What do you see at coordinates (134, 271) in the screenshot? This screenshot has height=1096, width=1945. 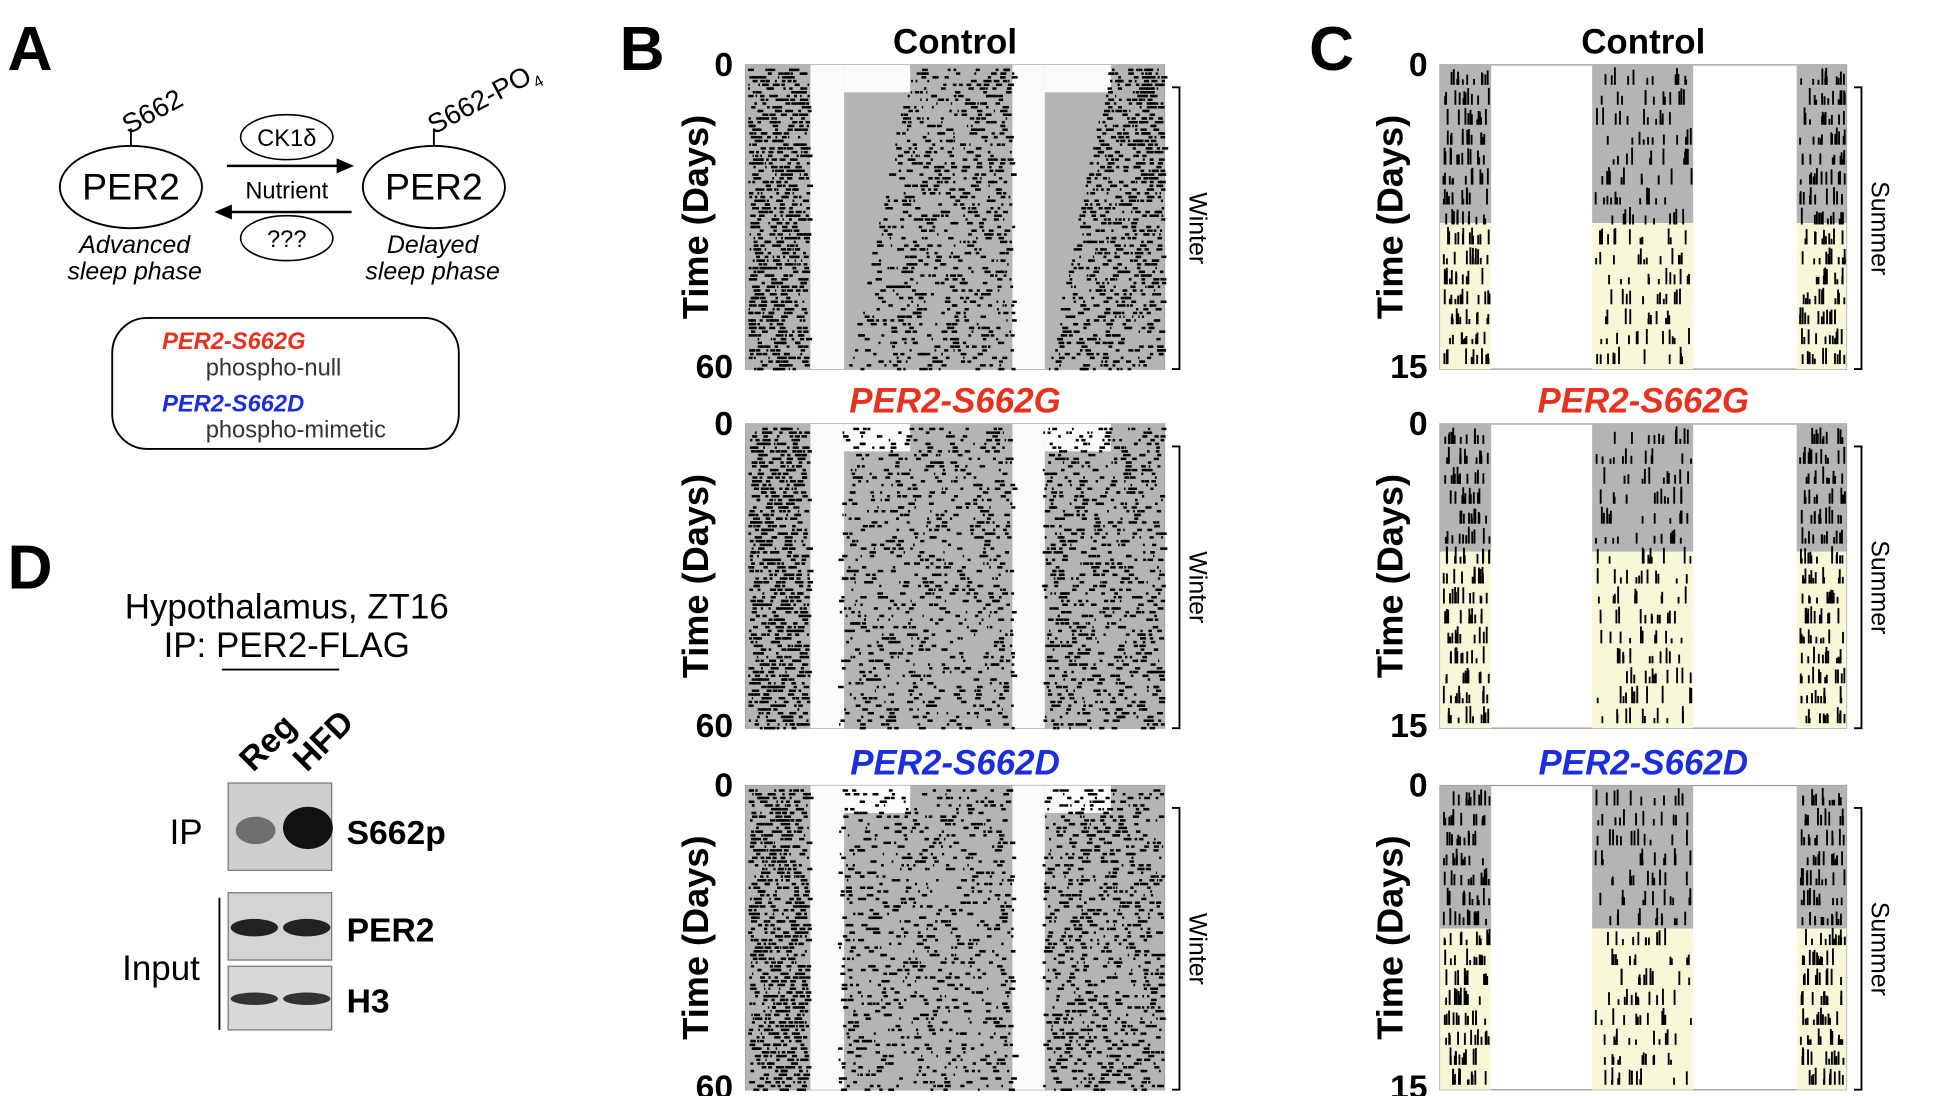 I see `phenotype: sleep phase` at bounding box center [134, 271].